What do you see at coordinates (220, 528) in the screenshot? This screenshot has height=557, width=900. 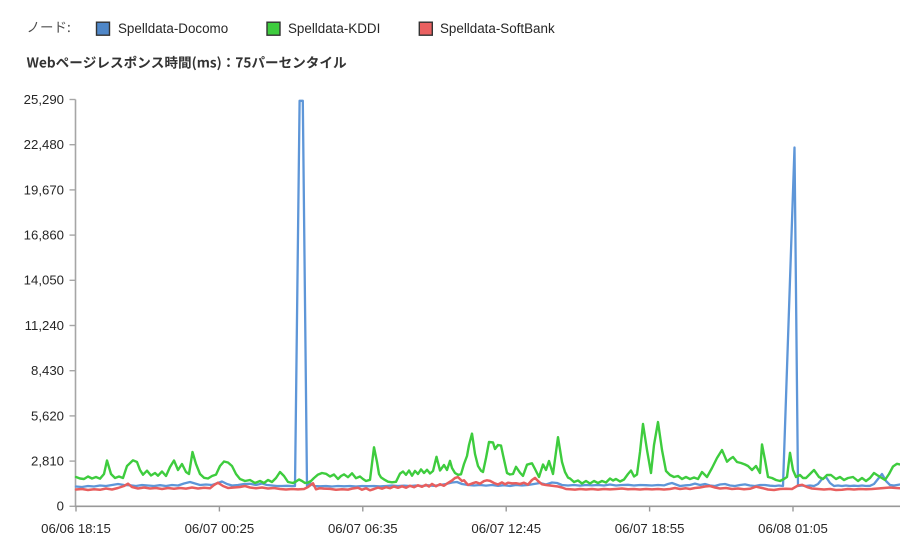 I see `svg-text: 06/07 00:25` at bounding box center [220, 528].